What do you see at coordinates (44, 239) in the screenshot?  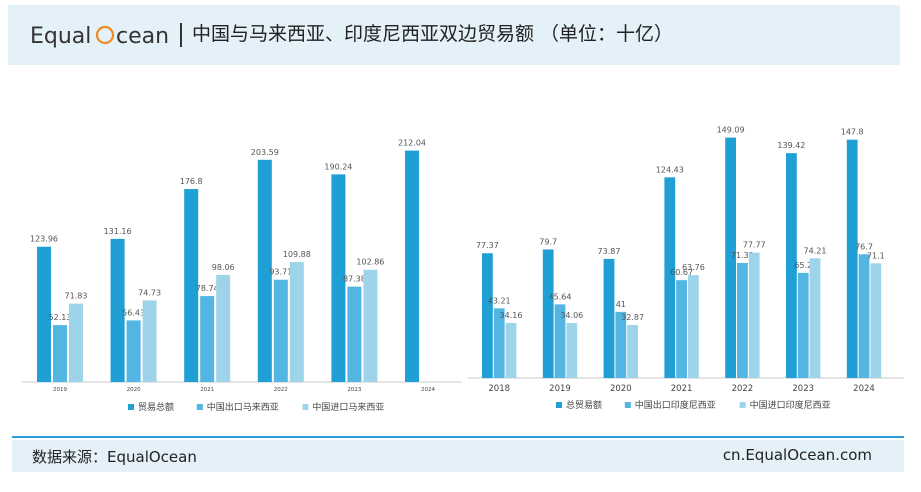 I see `data-label-0-0-0: 123.96` at bounding box center [44, 239].